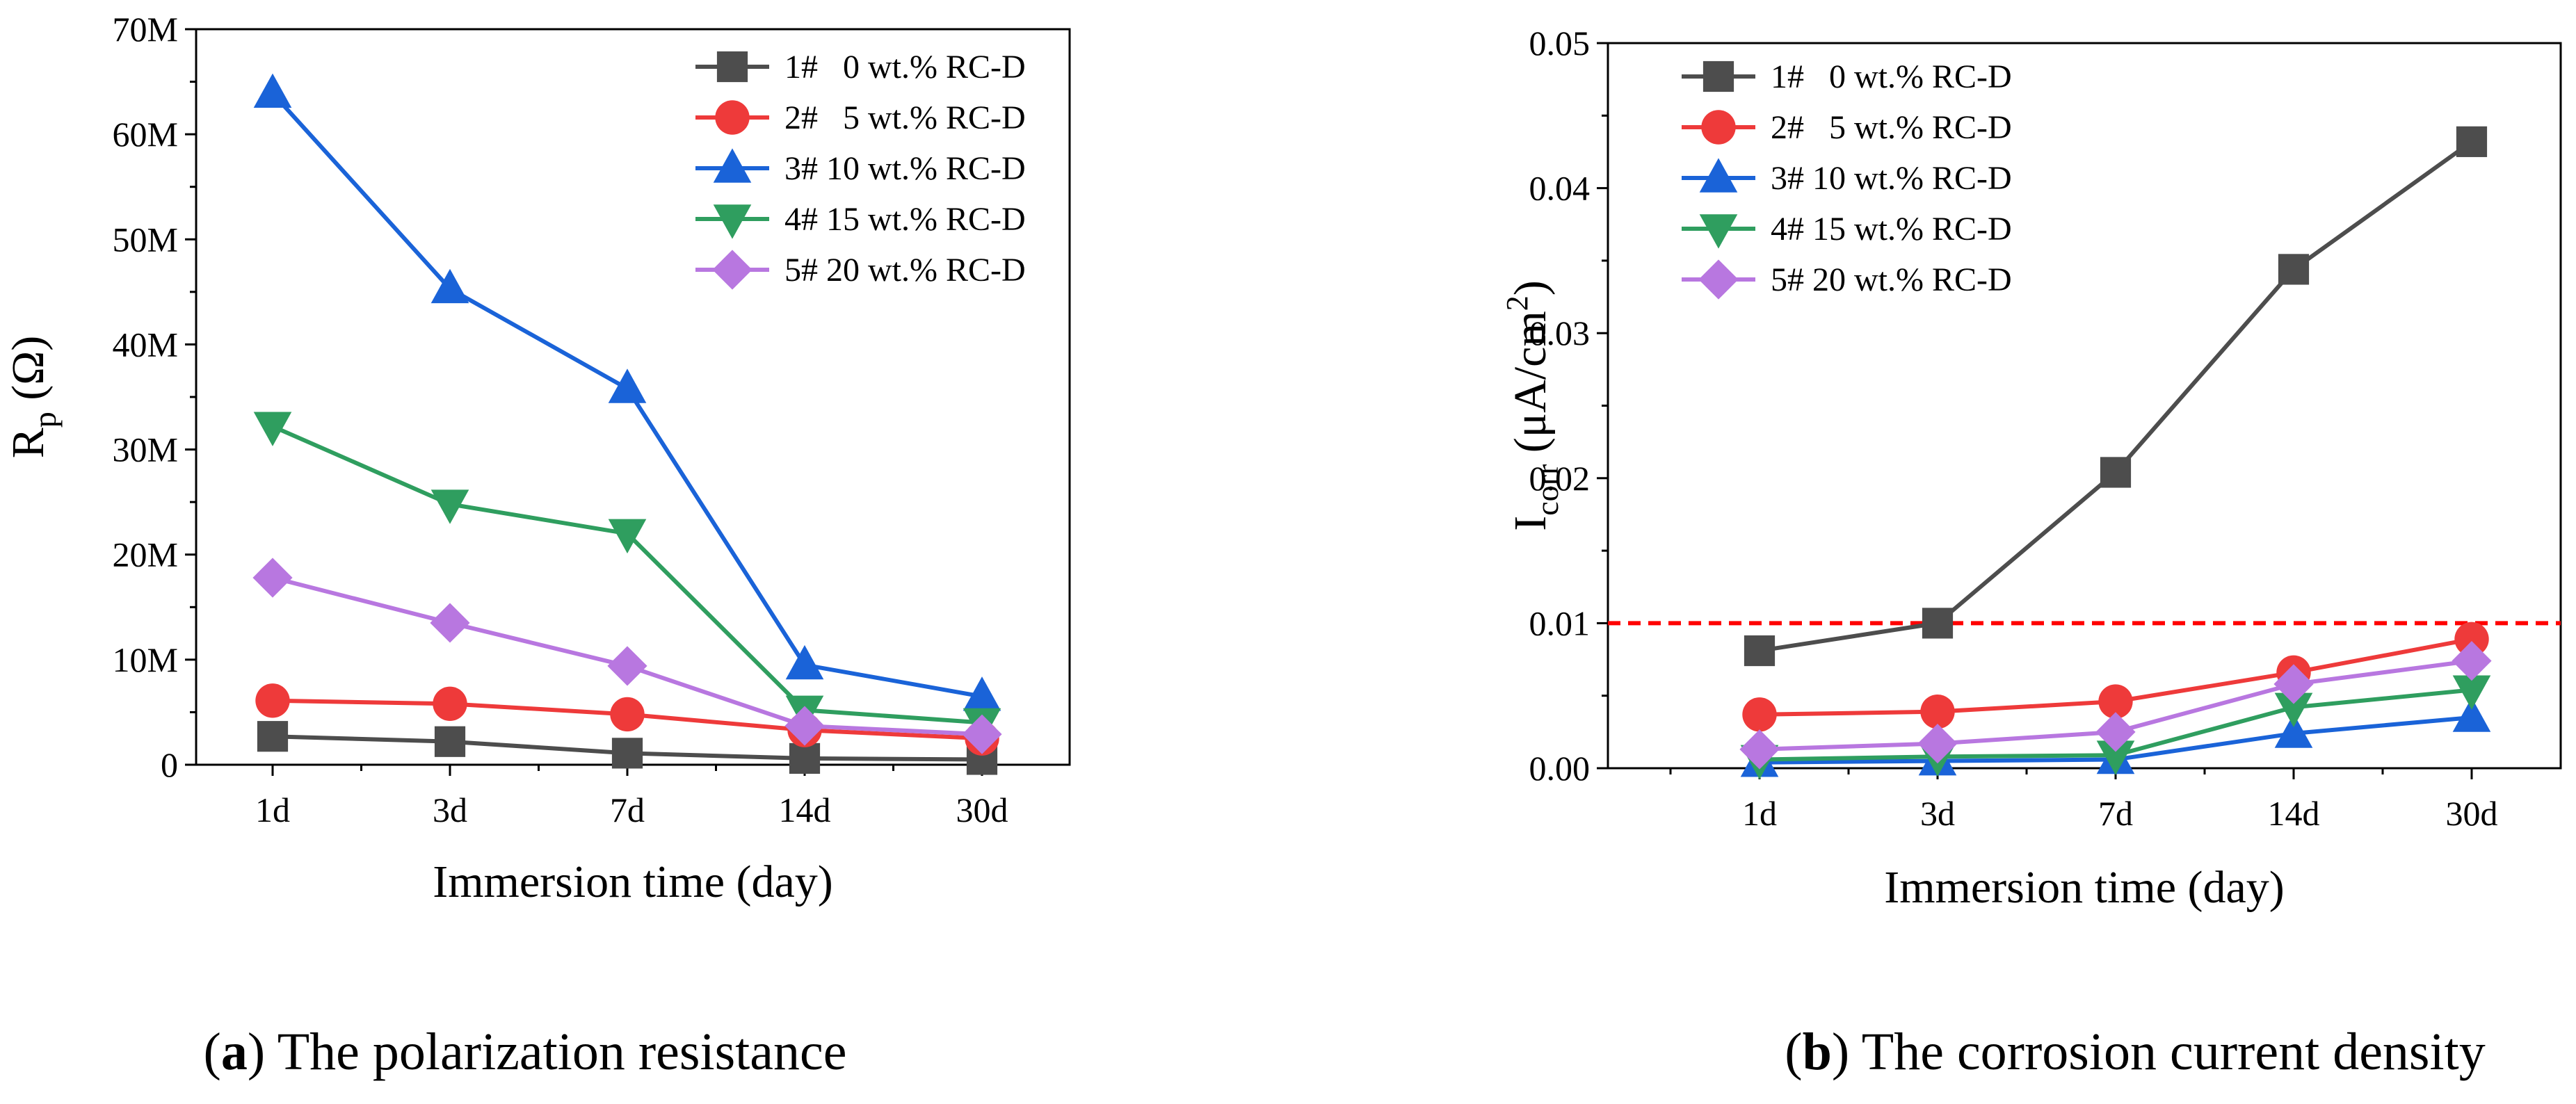  I want to click on y-axis-title-sub: corr, so click(1547, 490).